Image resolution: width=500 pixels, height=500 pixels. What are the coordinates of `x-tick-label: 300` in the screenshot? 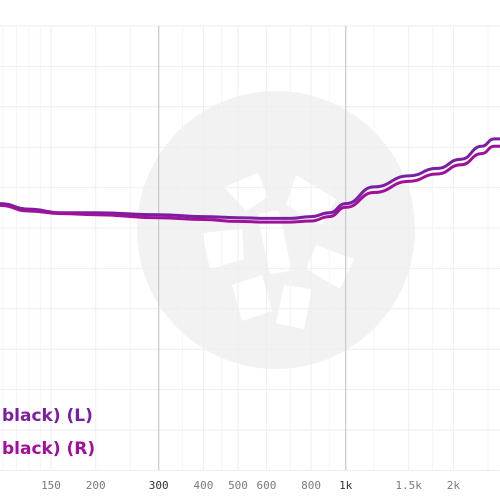 It's located at (159, 485).